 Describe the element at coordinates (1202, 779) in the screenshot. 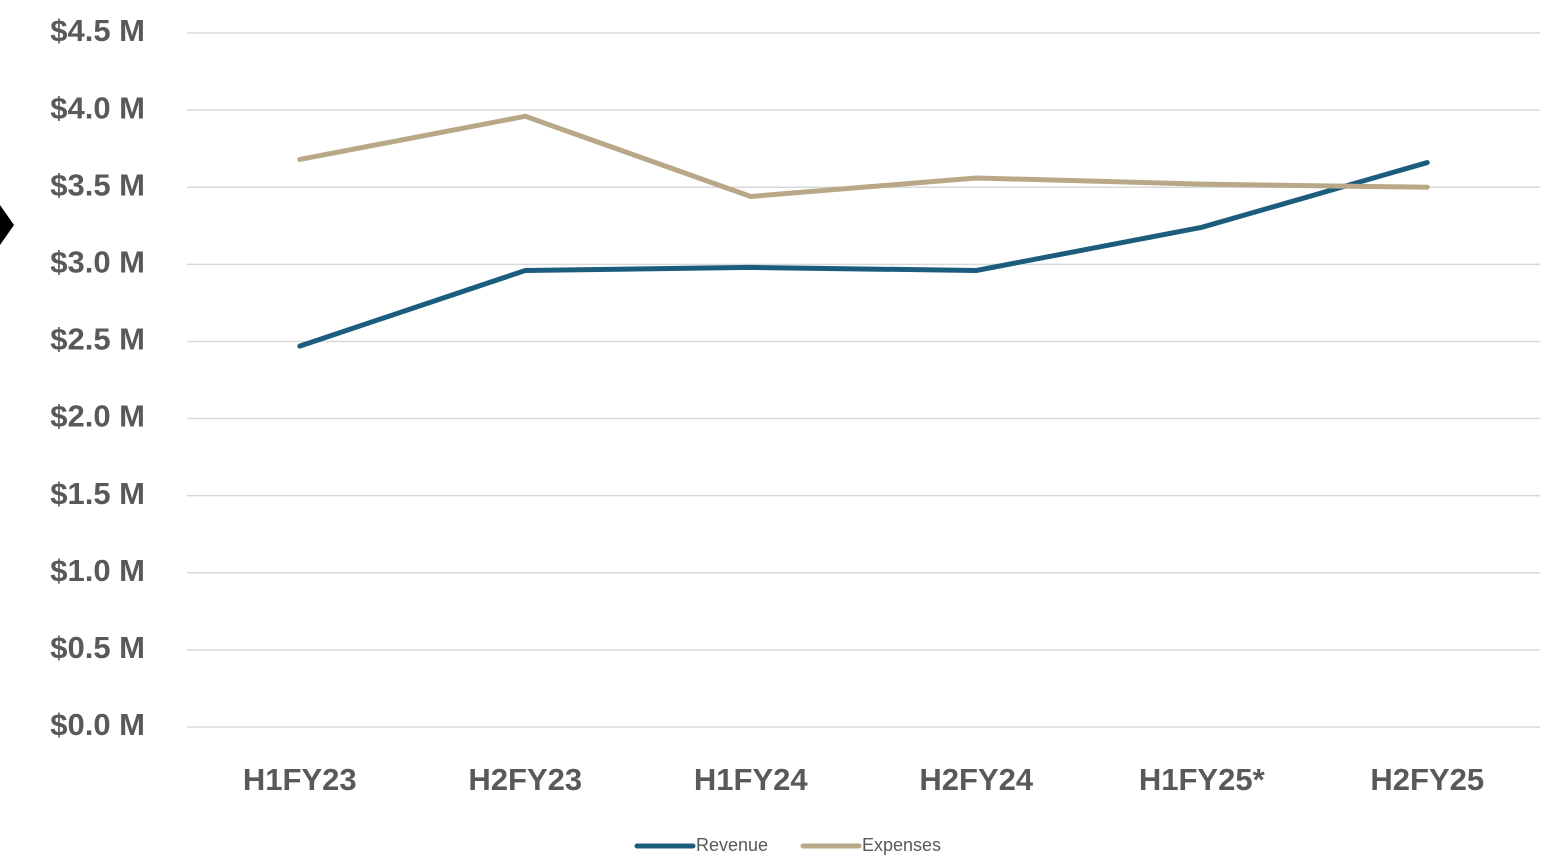

I see `x-tick-label: H1FY25*` at that location.